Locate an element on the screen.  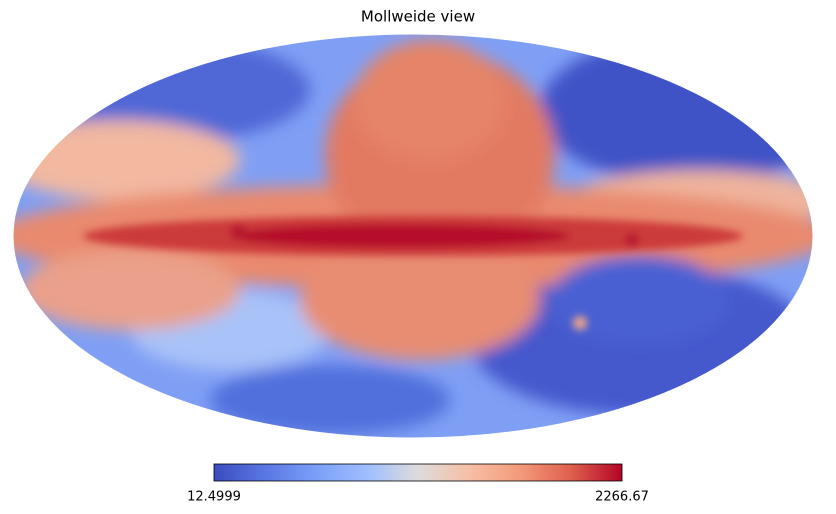
colorbar is located at coordinates (418, 472).